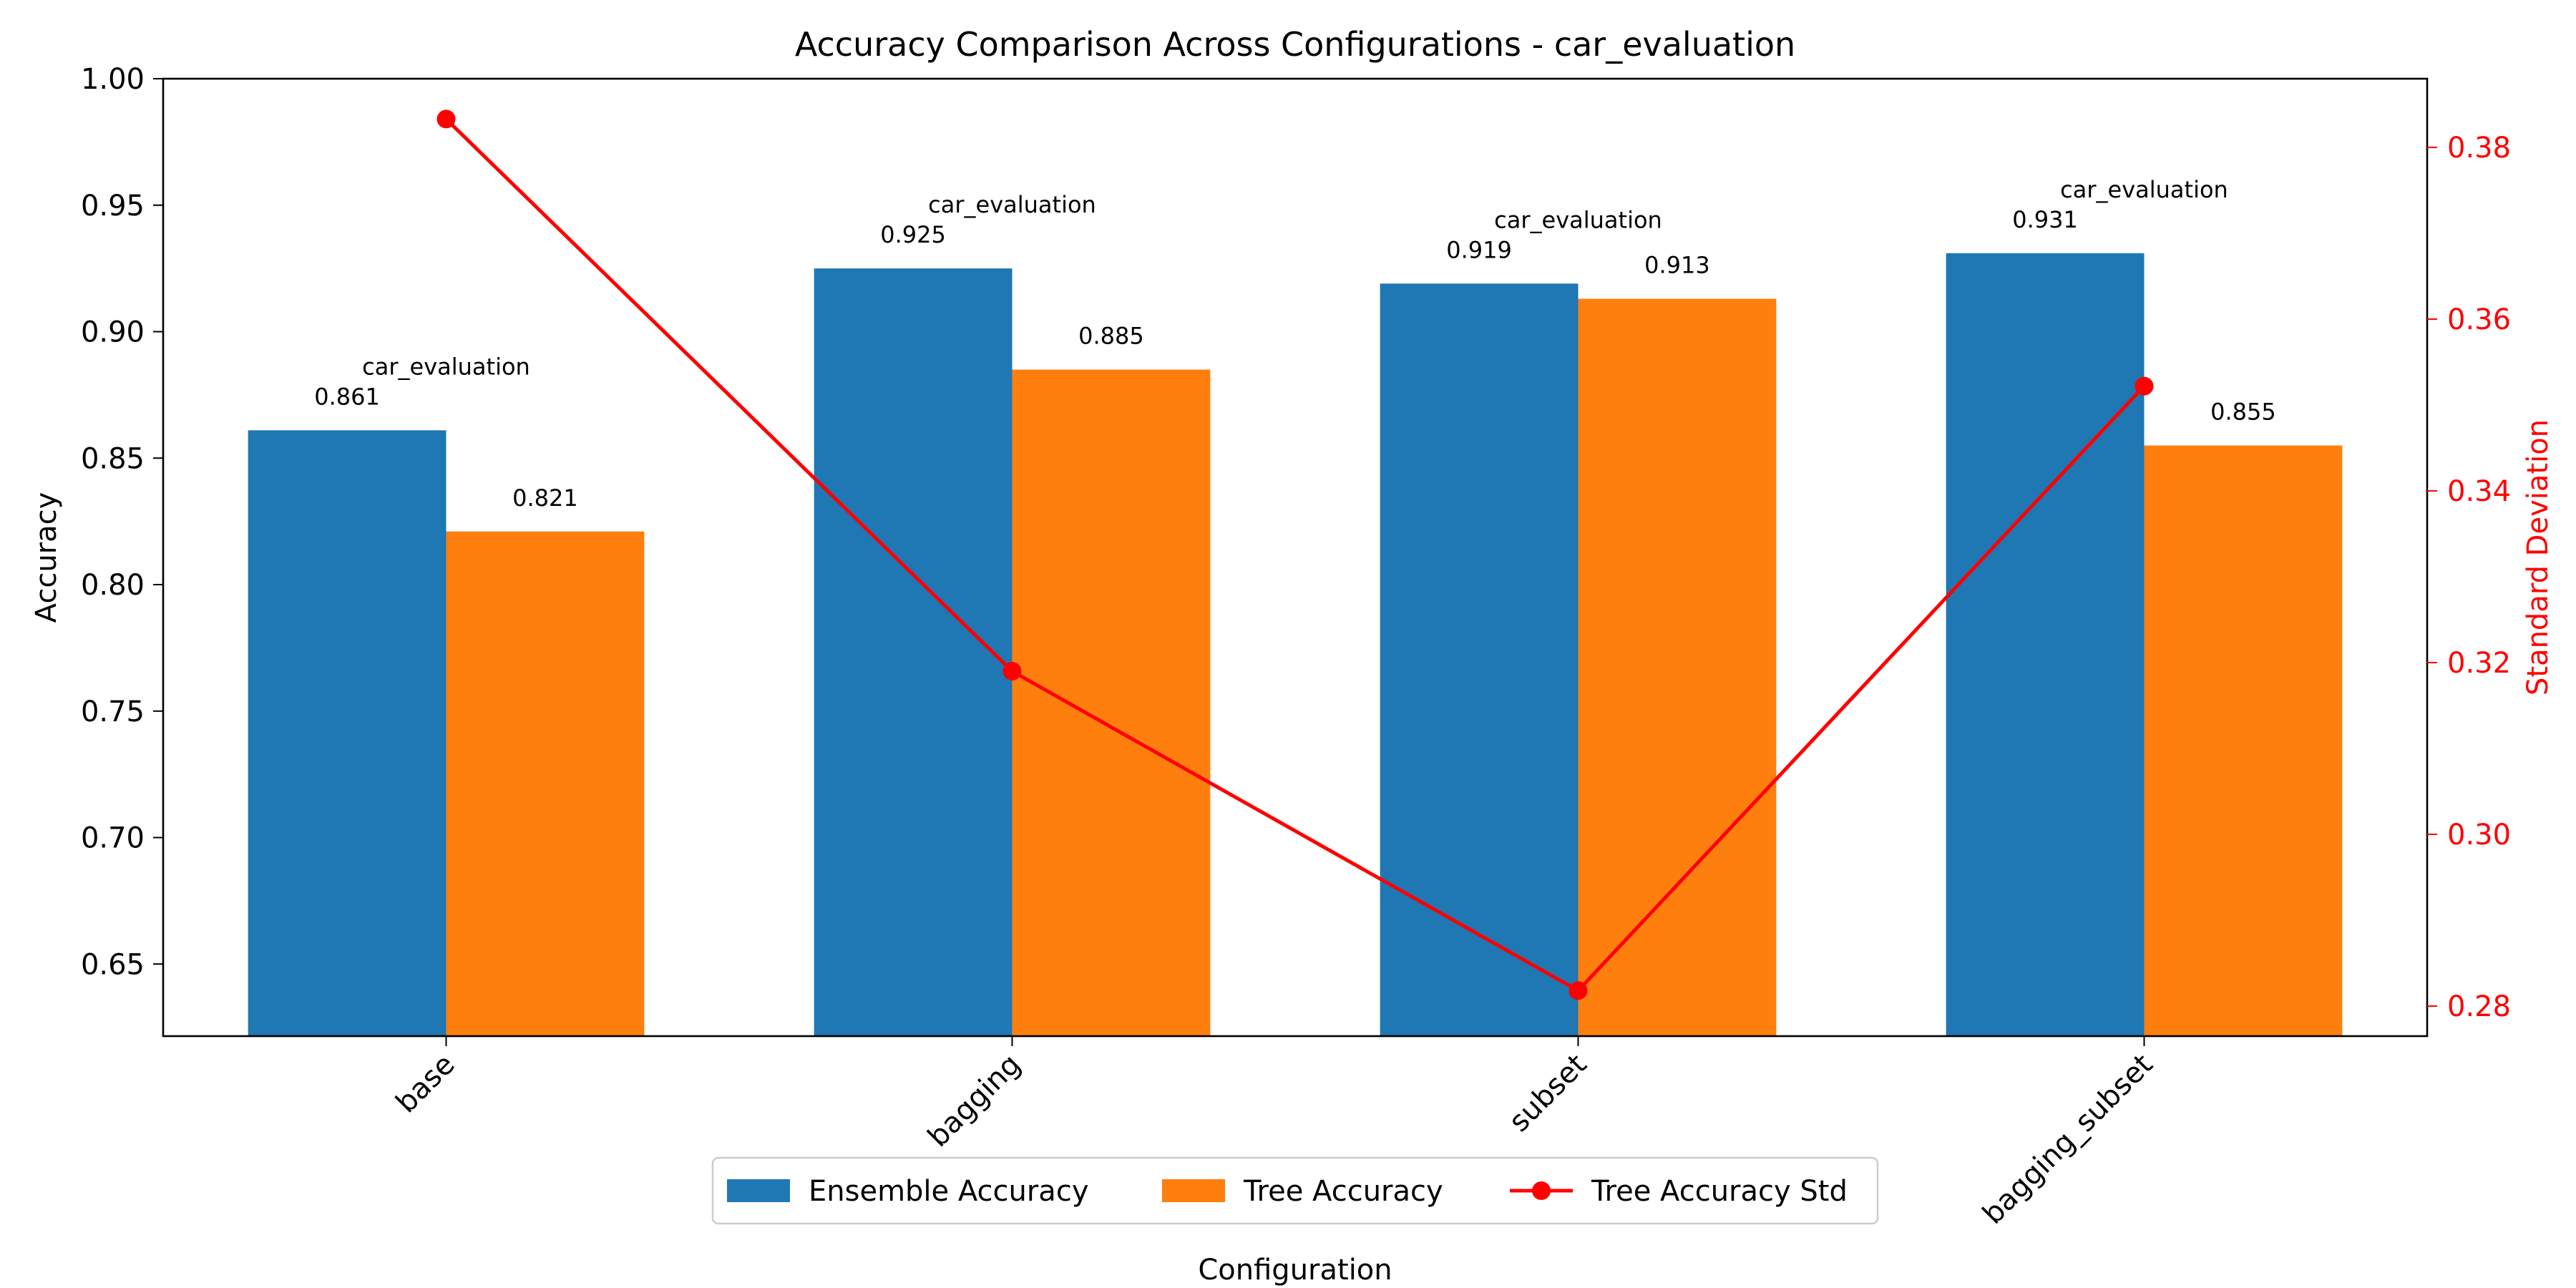 Image resolution: width=2576 pixels, height=1288 pixels. Describe the element at coordinates (1012, 204) in the screenshot. I see `dataset-annotation-bagging: car_evaluation` at that location.